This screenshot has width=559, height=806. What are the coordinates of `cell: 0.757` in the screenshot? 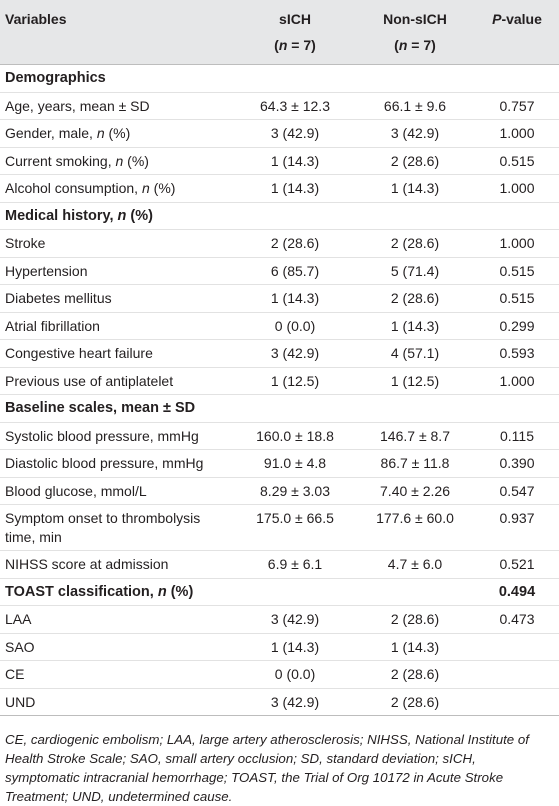 It's located at (517, 106).